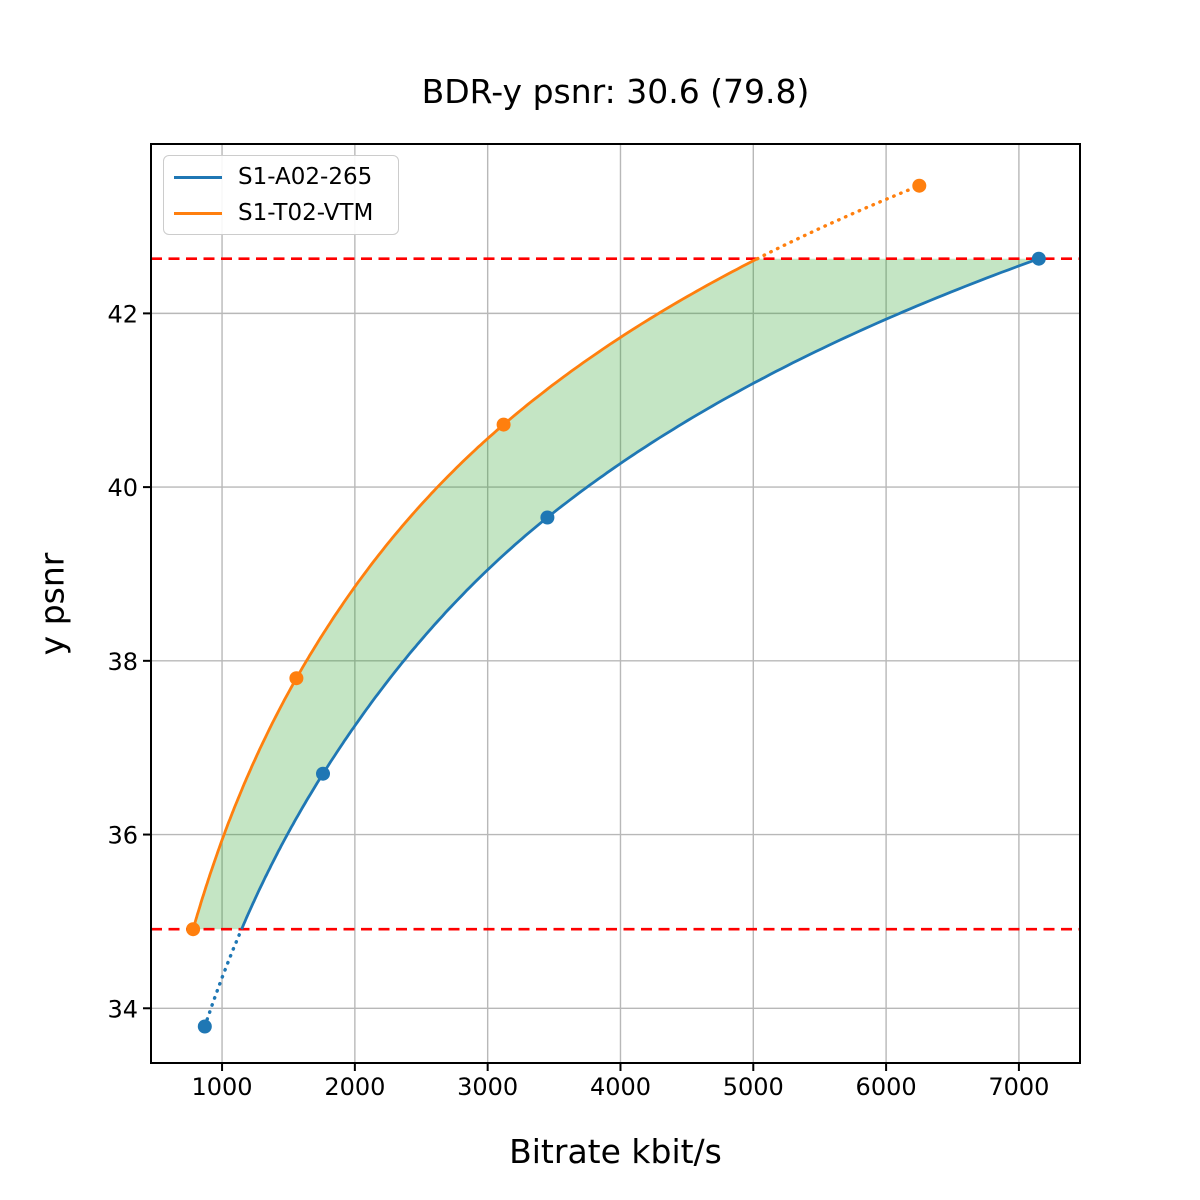  I want to click on legend-item: S1-A02-265, so click(281, 177).